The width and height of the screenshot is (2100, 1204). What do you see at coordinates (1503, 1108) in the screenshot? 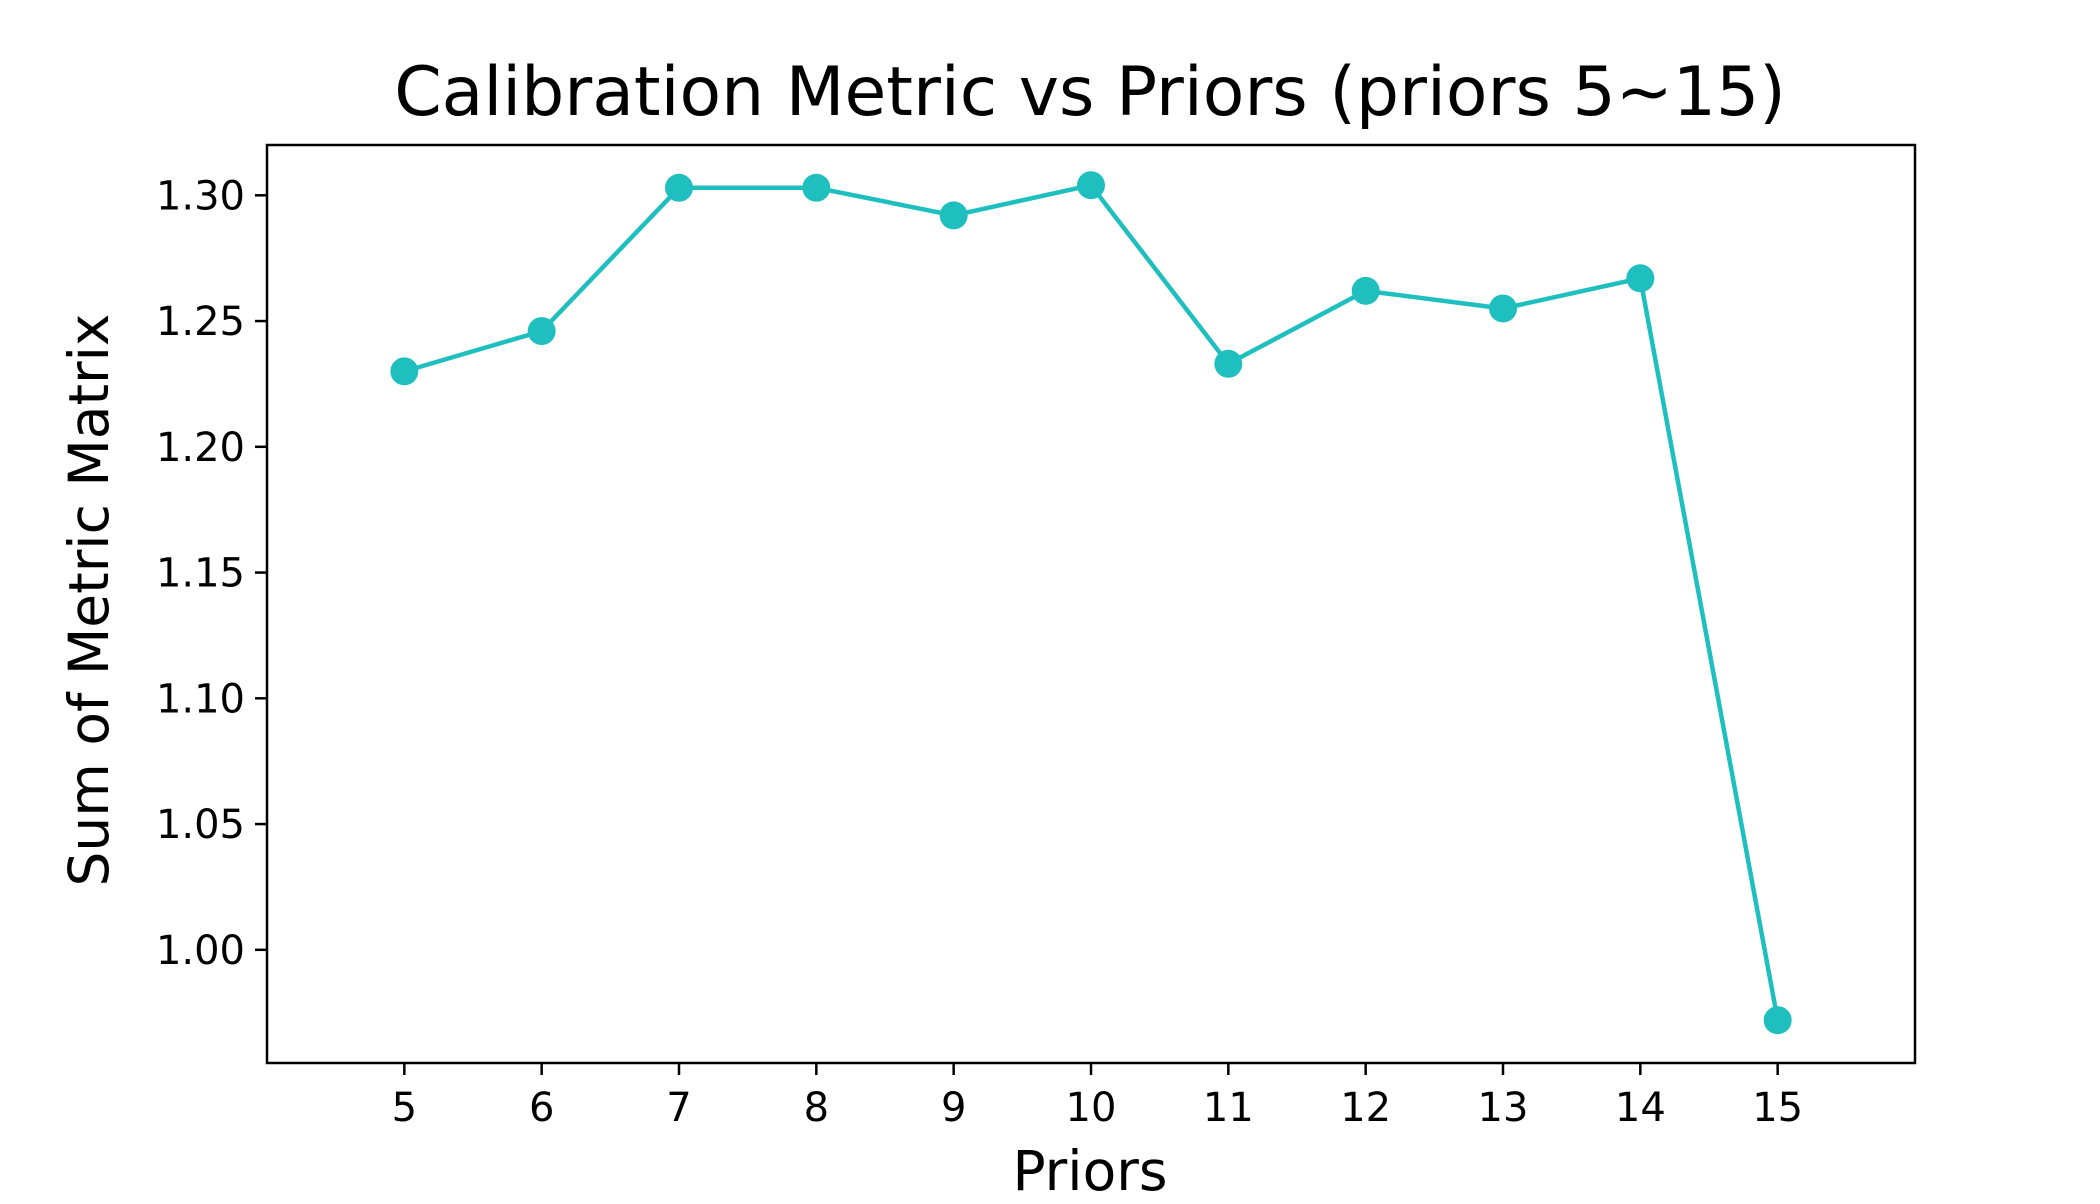
I see `x-tick-label: 13` at bounding box center [1503, 1108].